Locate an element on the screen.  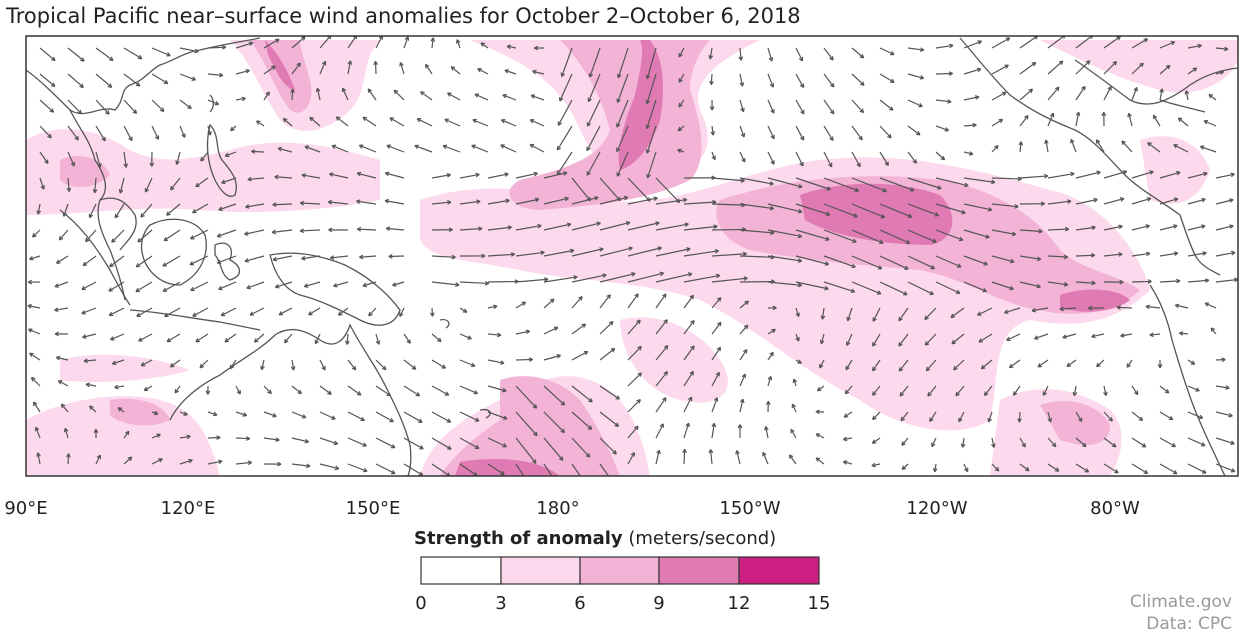
lon-label-90e: 90°E is located at coordinates (25, 508).